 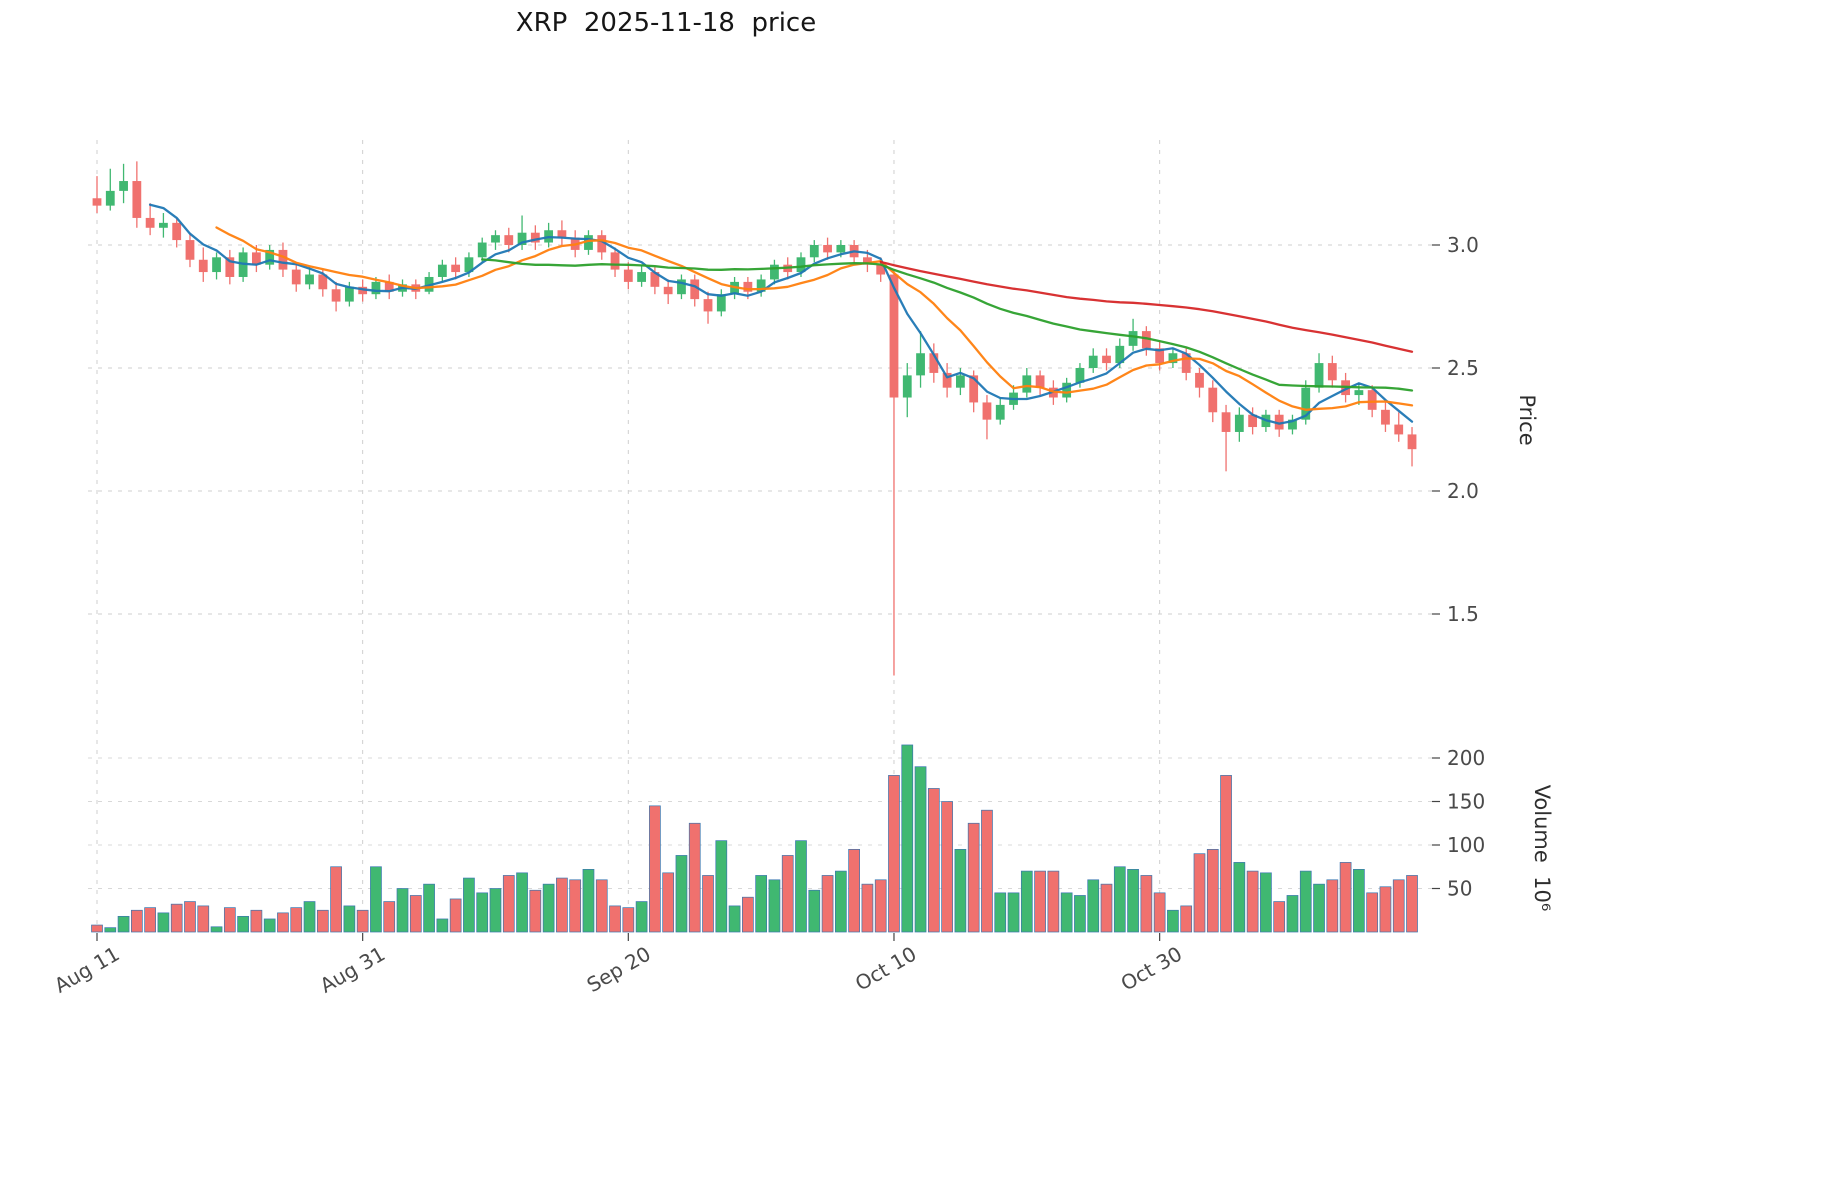 I want to click on svg-text: Aug 31, so click(x=352, y=970).